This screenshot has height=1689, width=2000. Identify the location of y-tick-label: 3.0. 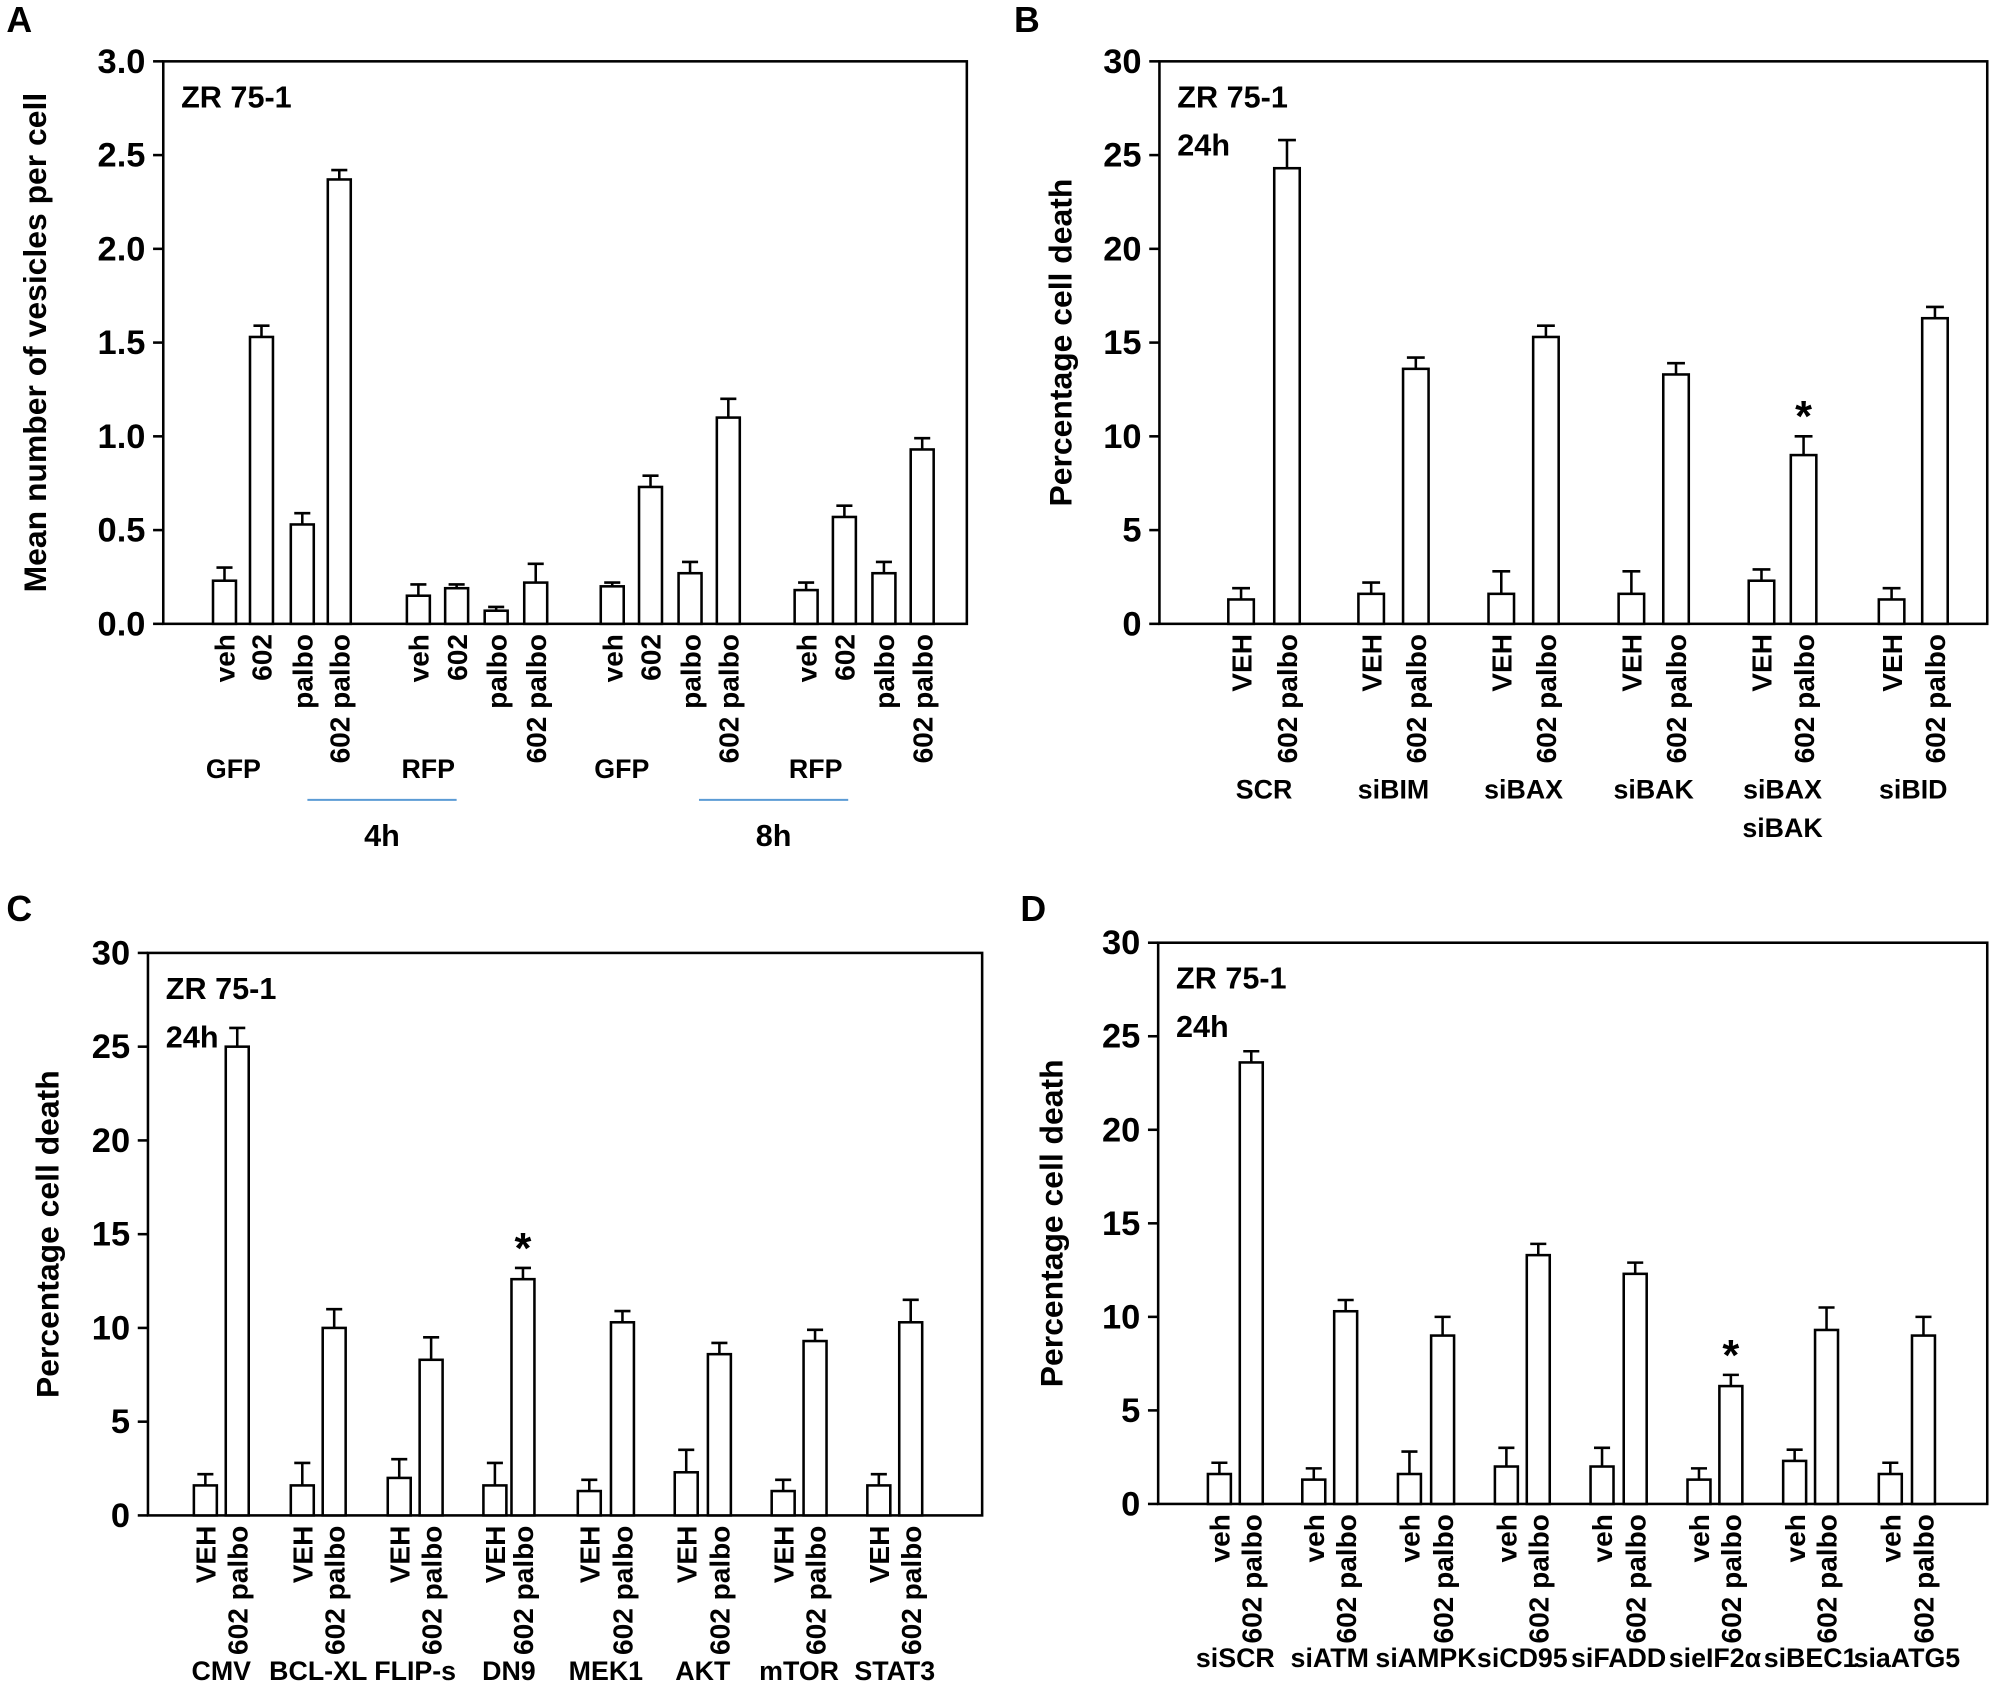
(122, 62).